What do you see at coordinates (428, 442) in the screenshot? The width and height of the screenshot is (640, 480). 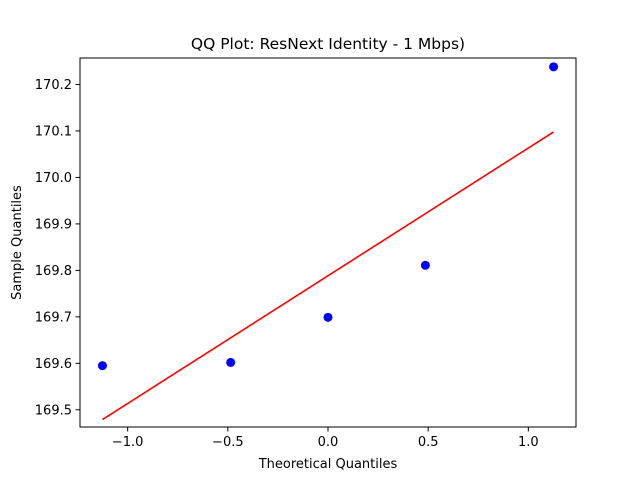 I see `x-tick-label: 0.5` at bounding box center [428, 442].